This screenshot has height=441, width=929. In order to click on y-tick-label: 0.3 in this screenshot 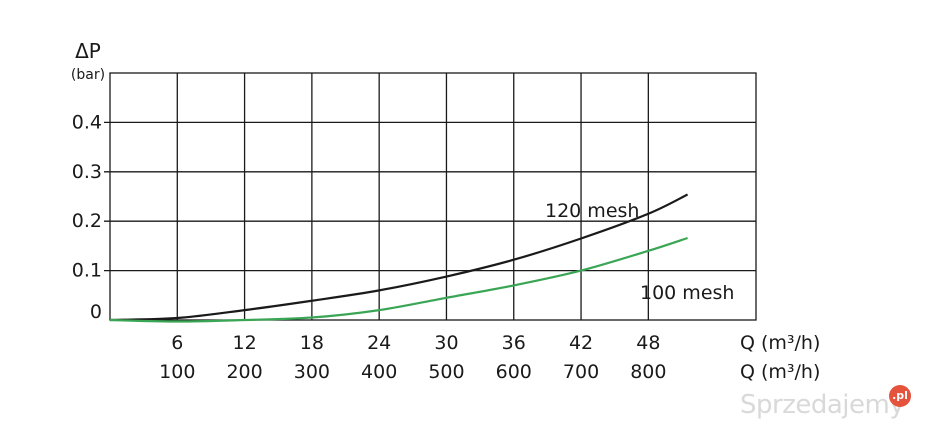, I will do `click(87, 172)`.